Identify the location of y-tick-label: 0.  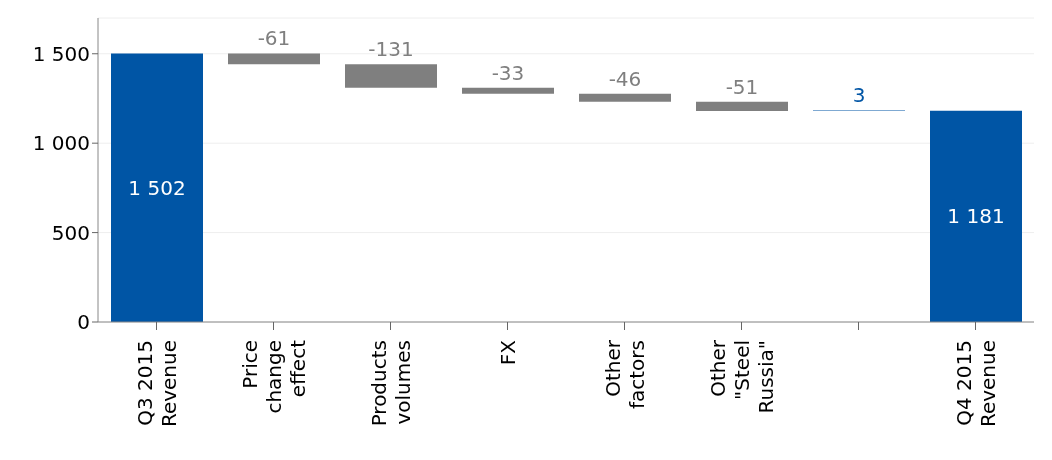
(83, 322).